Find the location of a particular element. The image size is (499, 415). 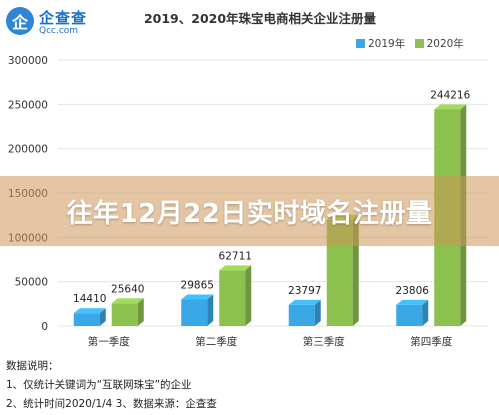

data-label: 244216 is located at coordinates (450, 95).